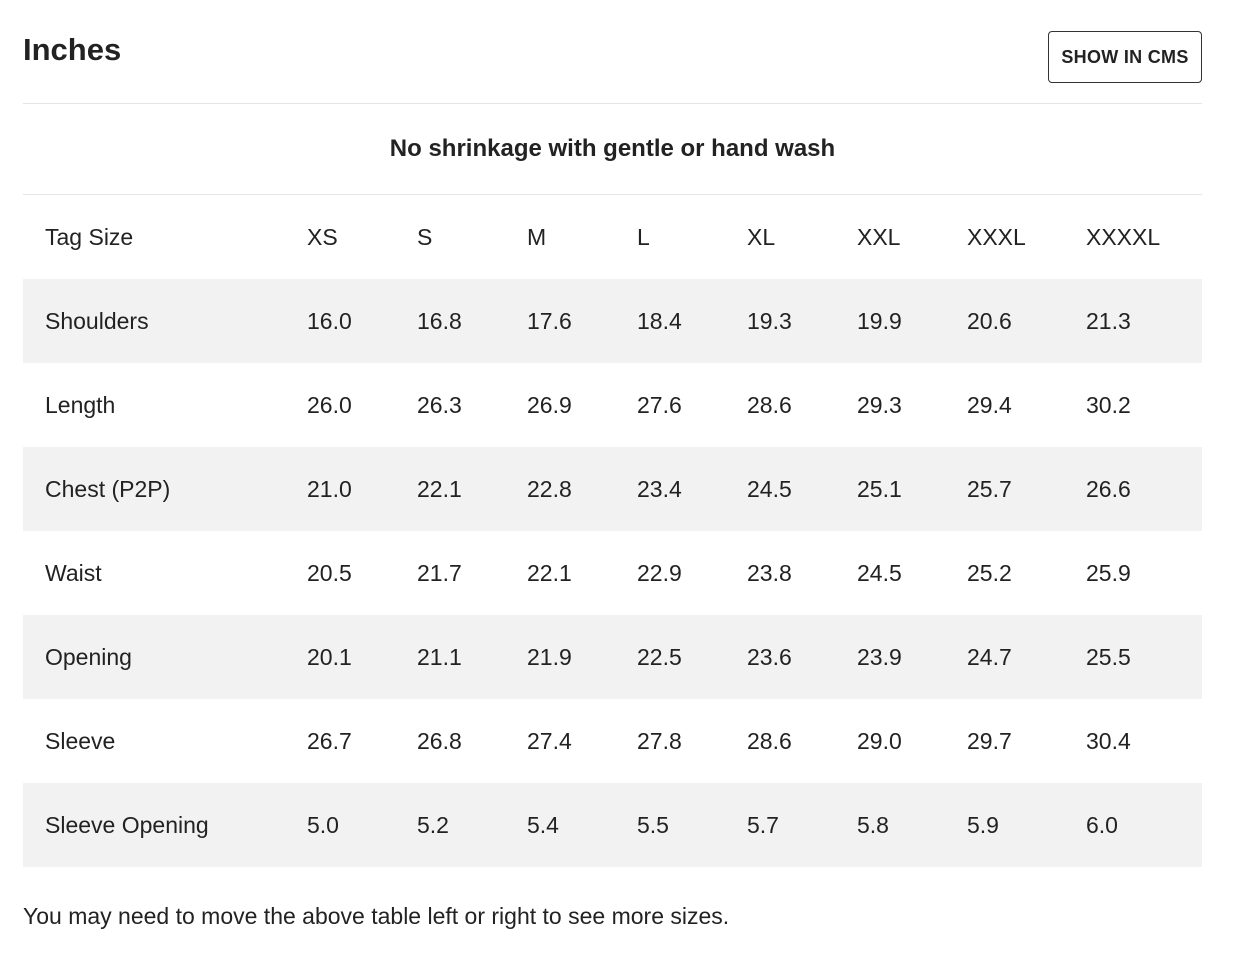  What do you see at coordinates (996, 236) in the screenshot?
I see `header-size: XXXL` at bounding box center [996, 236].